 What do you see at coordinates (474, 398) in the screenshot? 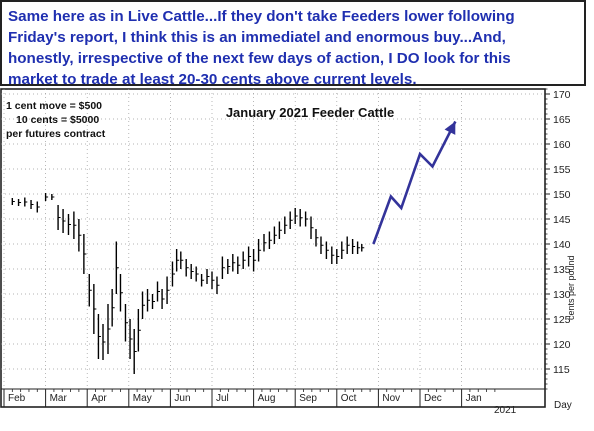
I see `month-label: Jan` at bounding box center [474, 398].